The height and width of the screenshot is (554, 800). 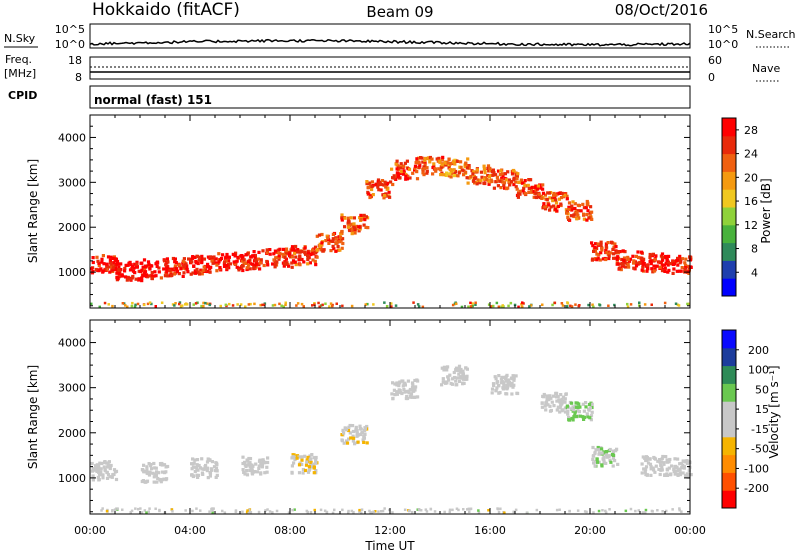 What do you see at coordinates (723, 44) in the screenshot?
I see `nsearch-tick-bottom: 10^0` at bounding box center [723, 44].